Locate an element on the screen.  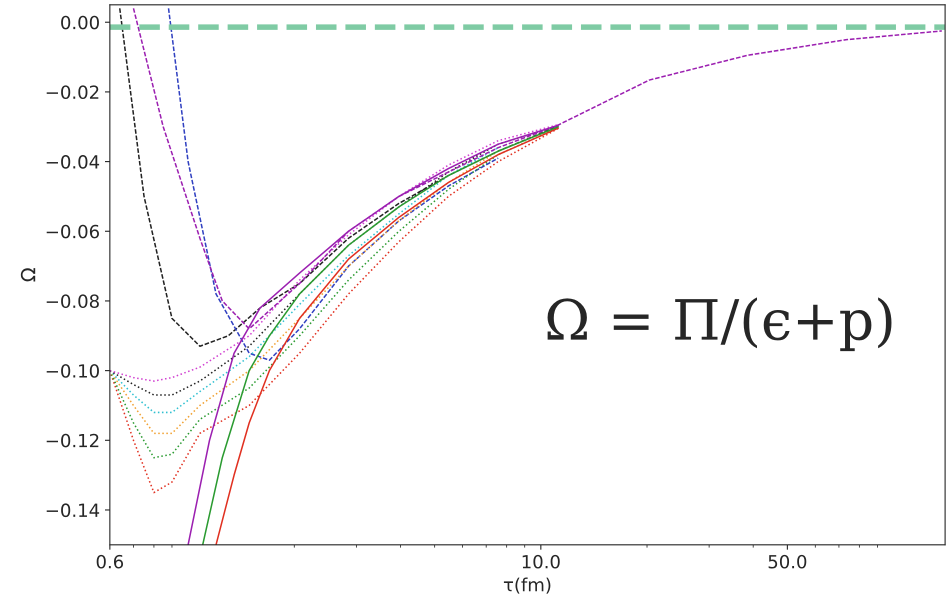
x-axis-title: τ(fm) is located at coordinates (527, 586).